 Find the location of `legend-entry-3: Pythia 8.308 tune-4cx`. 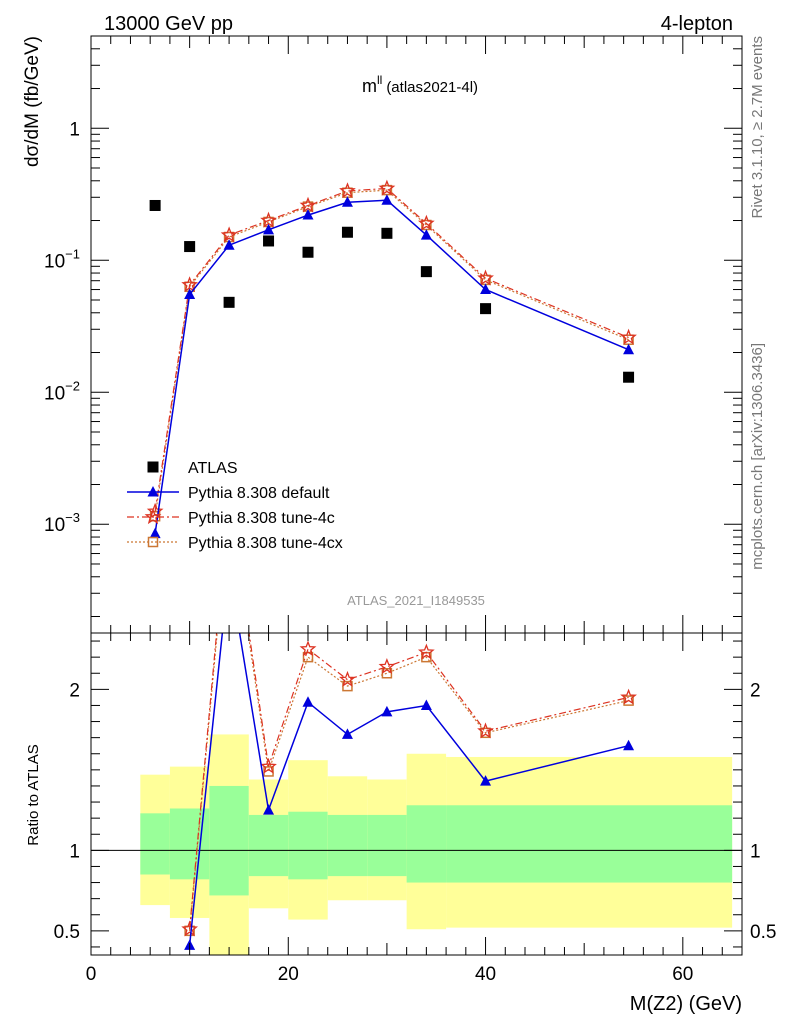

legend-entry-3: Pythia 8.308 tune-4cx is located at coordinates (235, 543).